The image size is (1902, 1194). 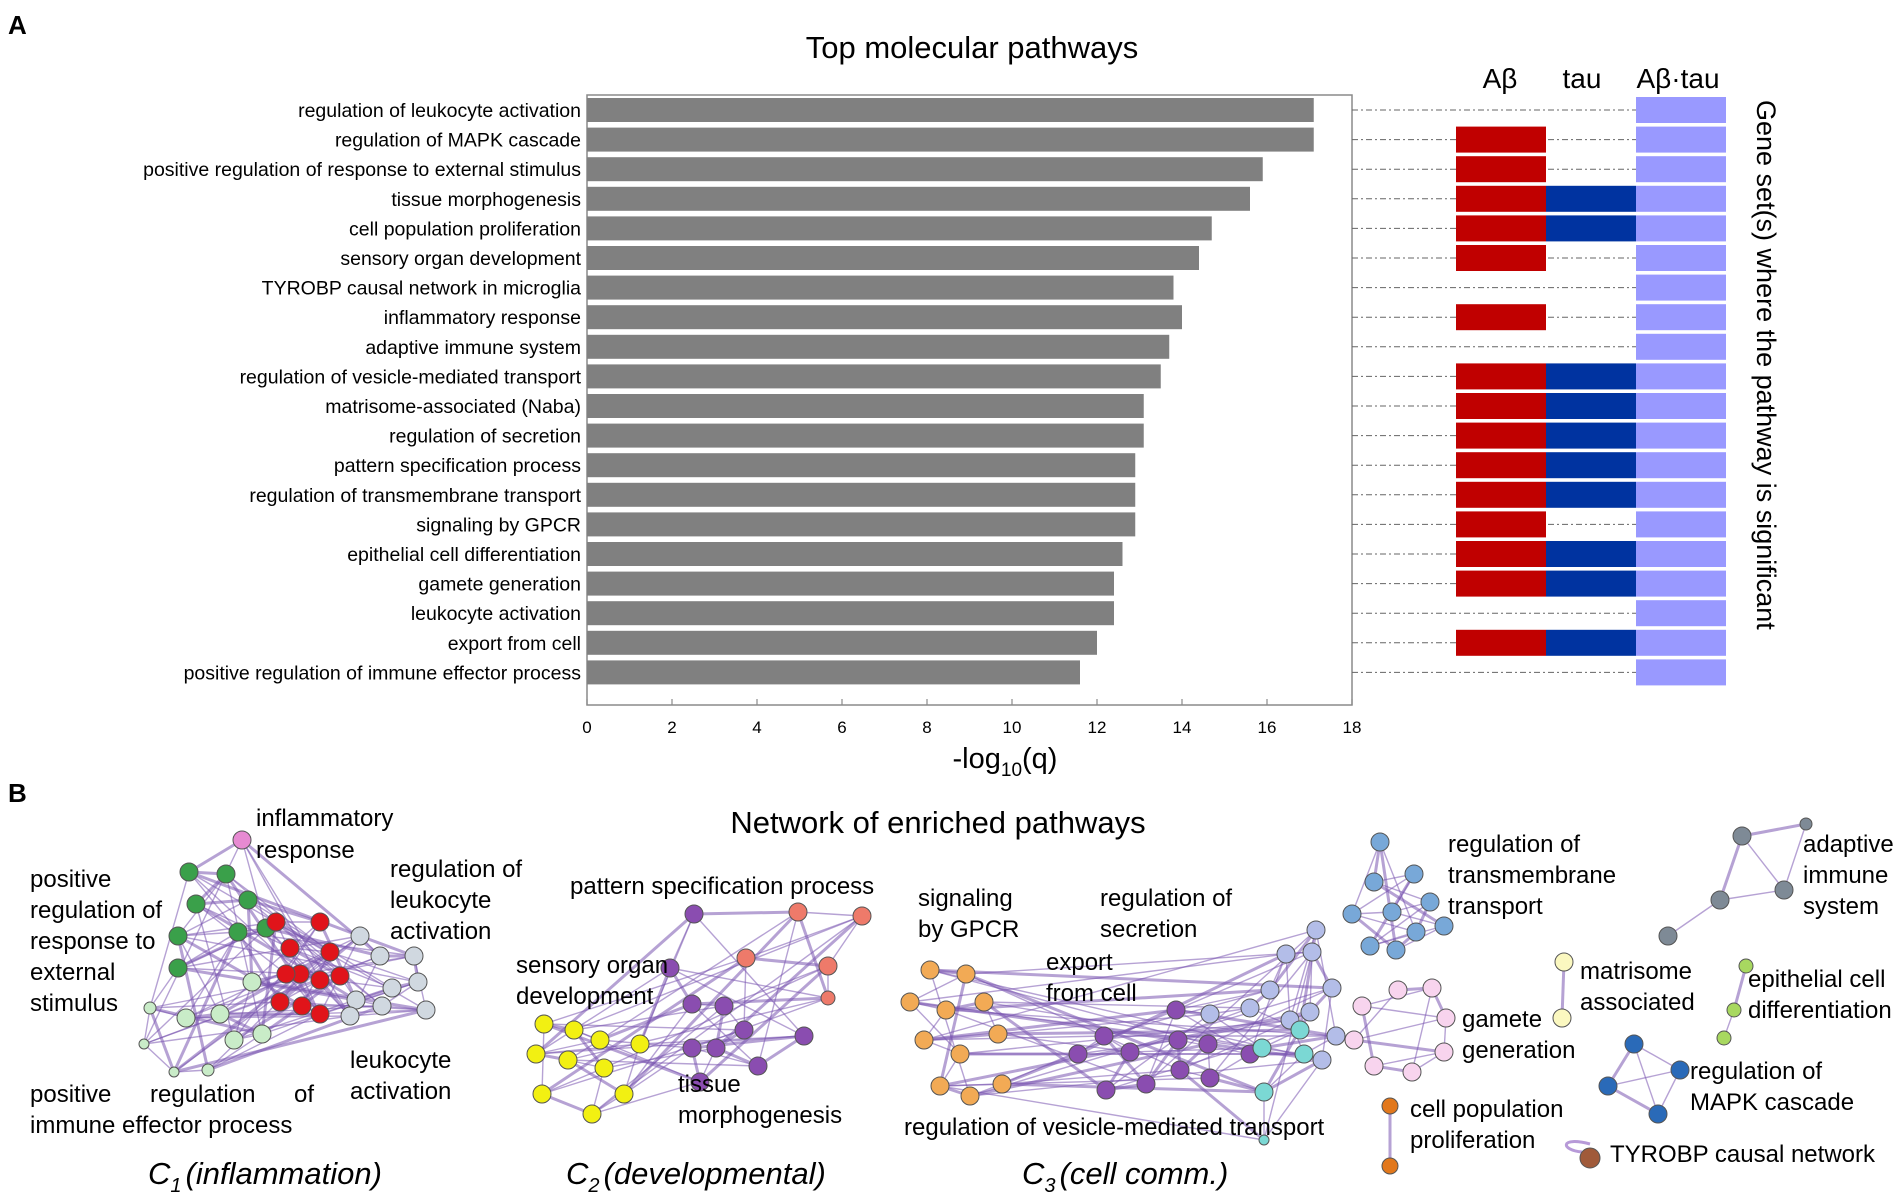 What do you see at coordinates (440, 900) in the screenshot?
I see `net-label-leukocyte: leukocyte` at bounding box center [440, 900].